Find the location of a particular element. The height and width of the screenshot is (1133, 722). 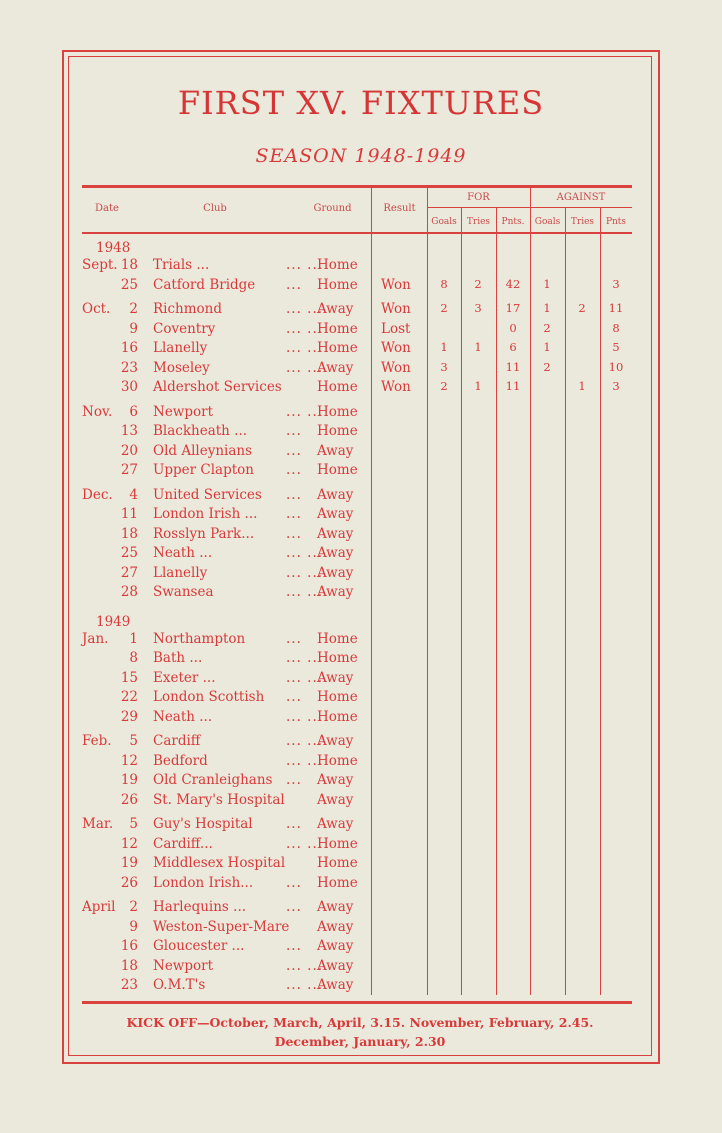

fixture-club: Old Cranleighans is located at coordinates (213, 780).